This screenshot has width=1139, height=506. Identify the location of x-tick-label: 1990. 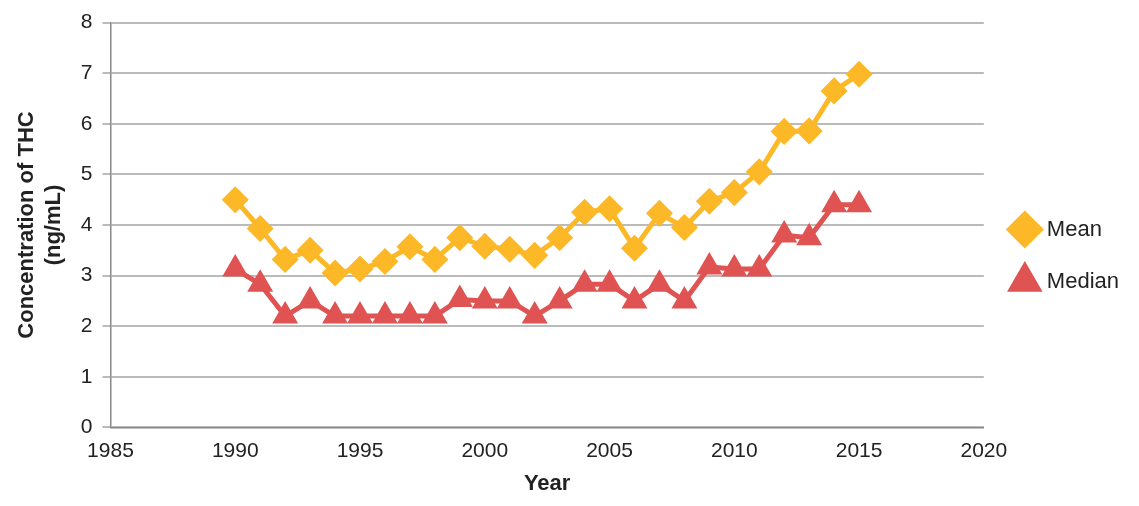
(235, 449).